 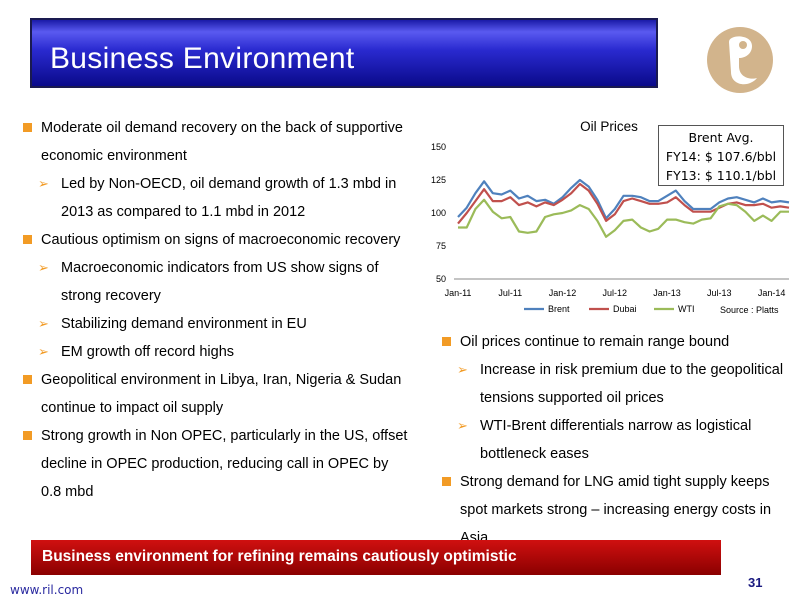 What do you see at coordinates (667, 293) in the screenshot?
I see `x-tick-label: Jan-13` at bounding box center [667, 293].